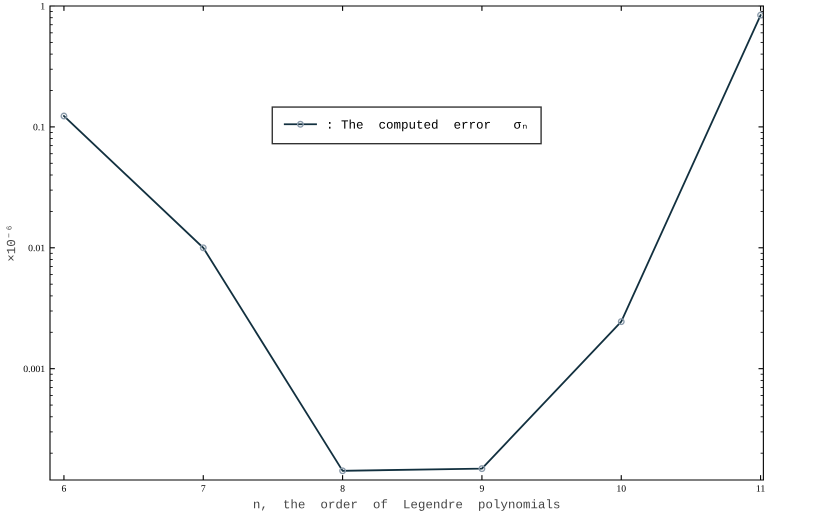  What do you see at coordinates (342, 488) in the screenshot?
I see `x-tick-label: 8` at bounding box center [342, 488].